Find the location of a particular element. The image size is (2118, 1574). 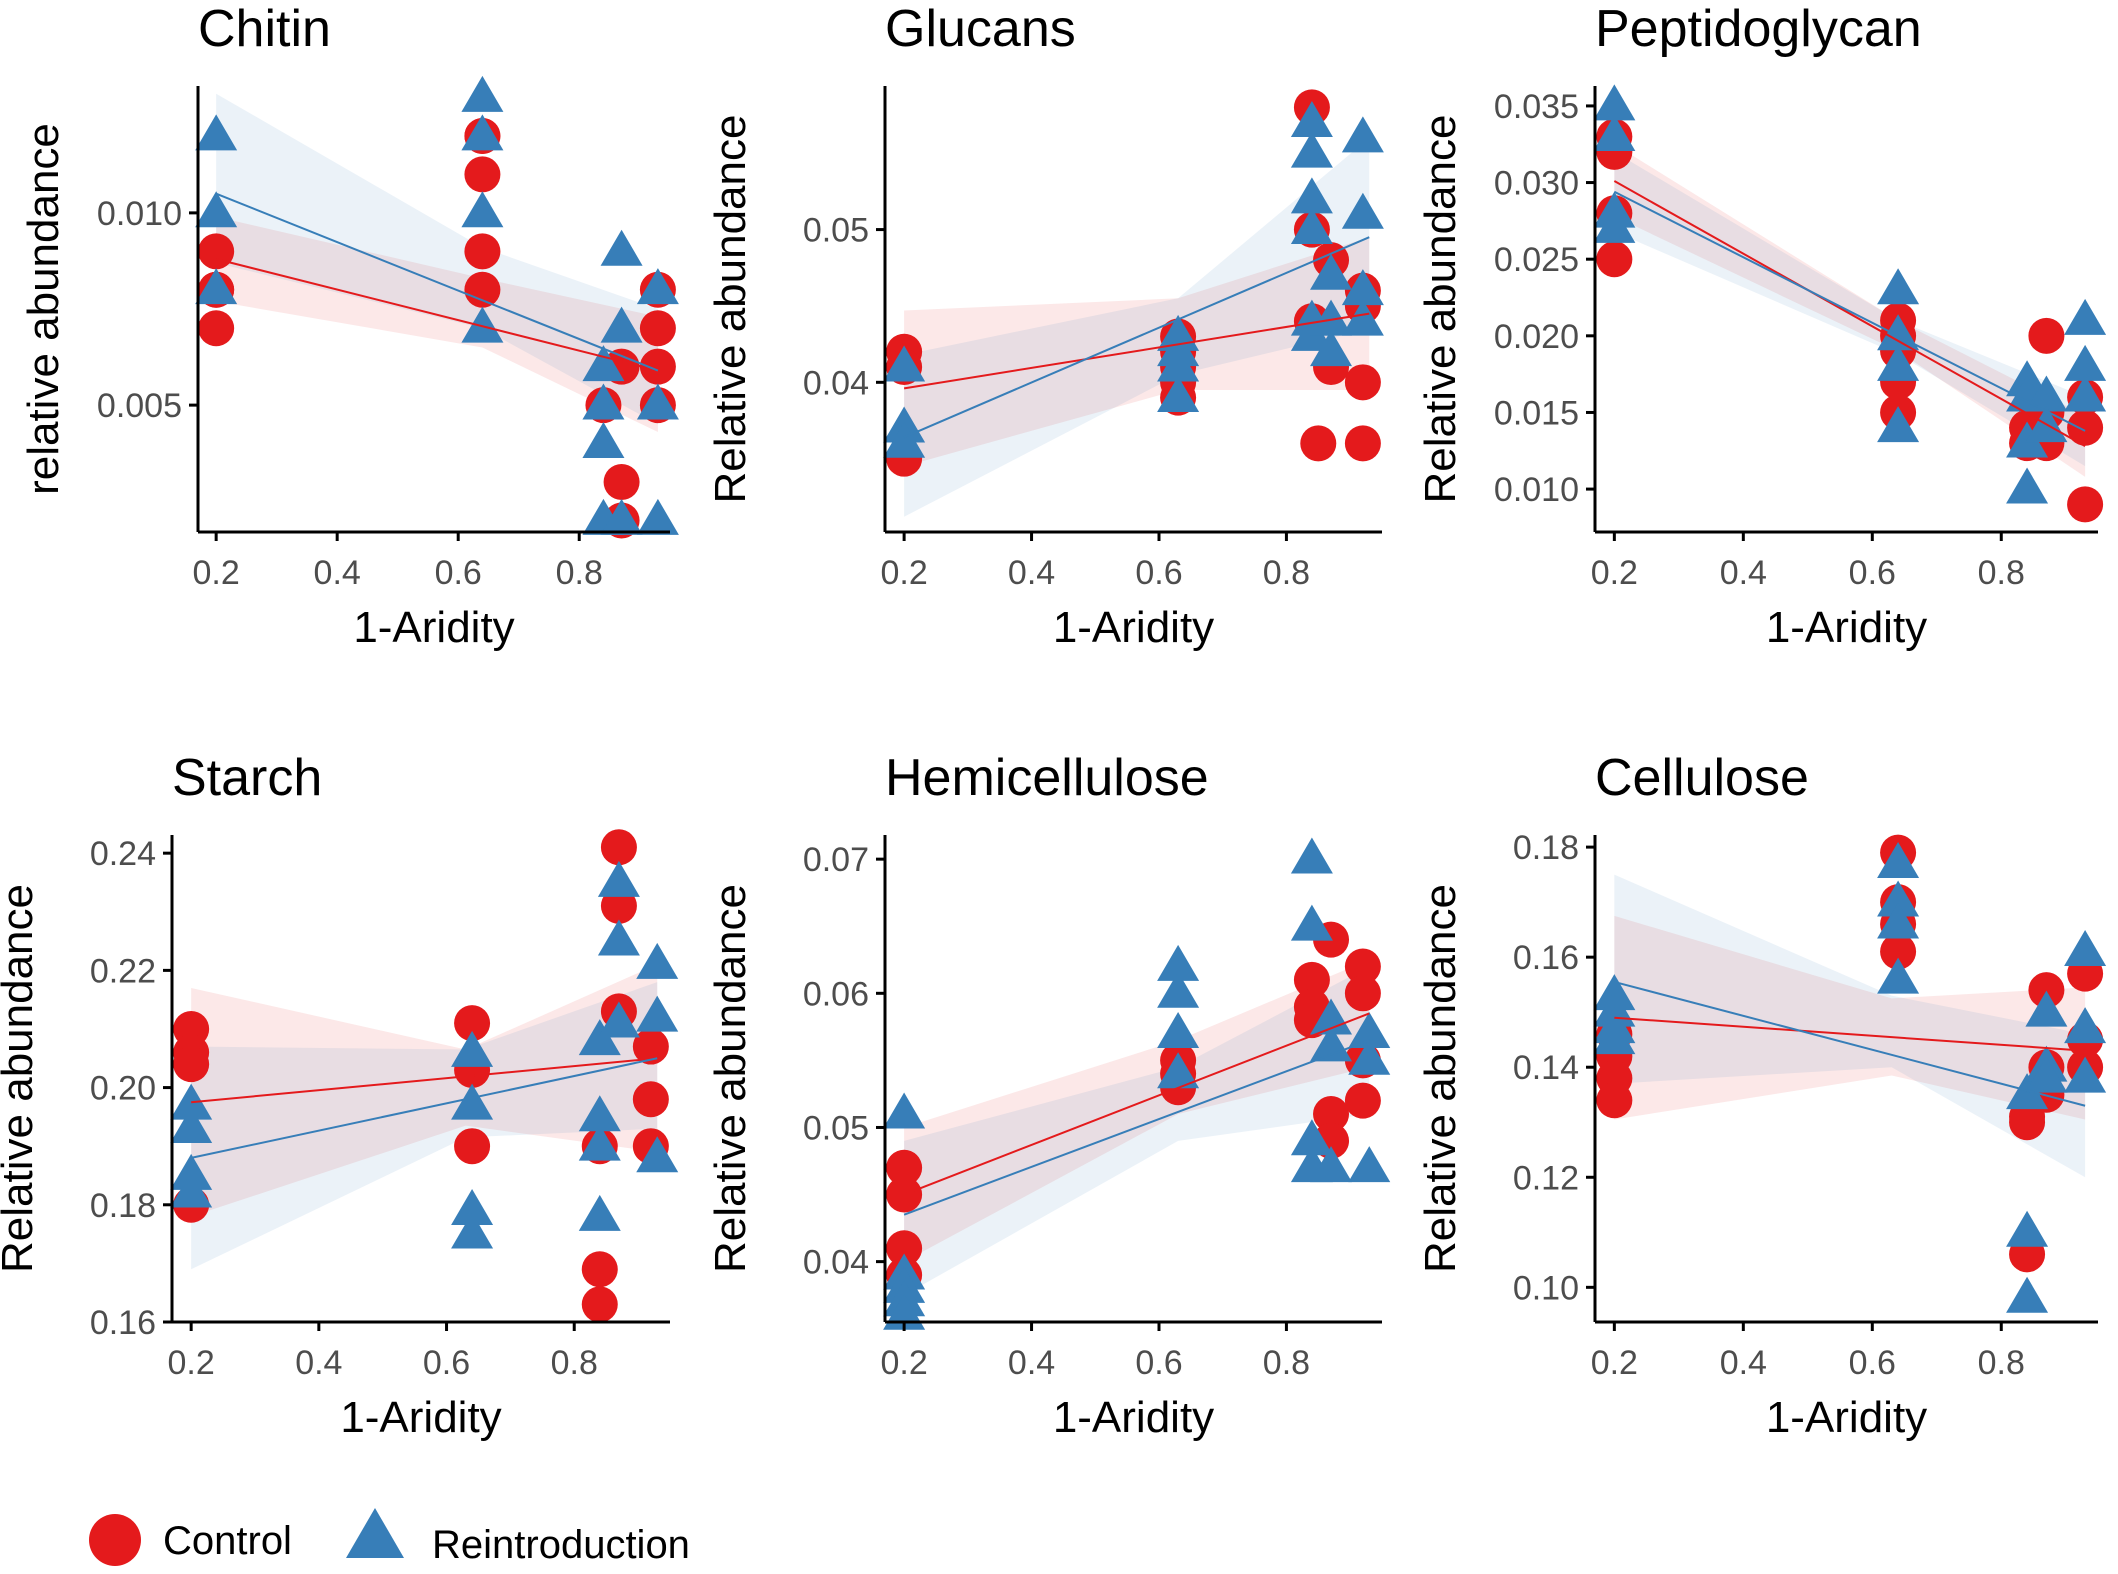

y-tick-label: 0.010 is located at coordinates (1536, 490).